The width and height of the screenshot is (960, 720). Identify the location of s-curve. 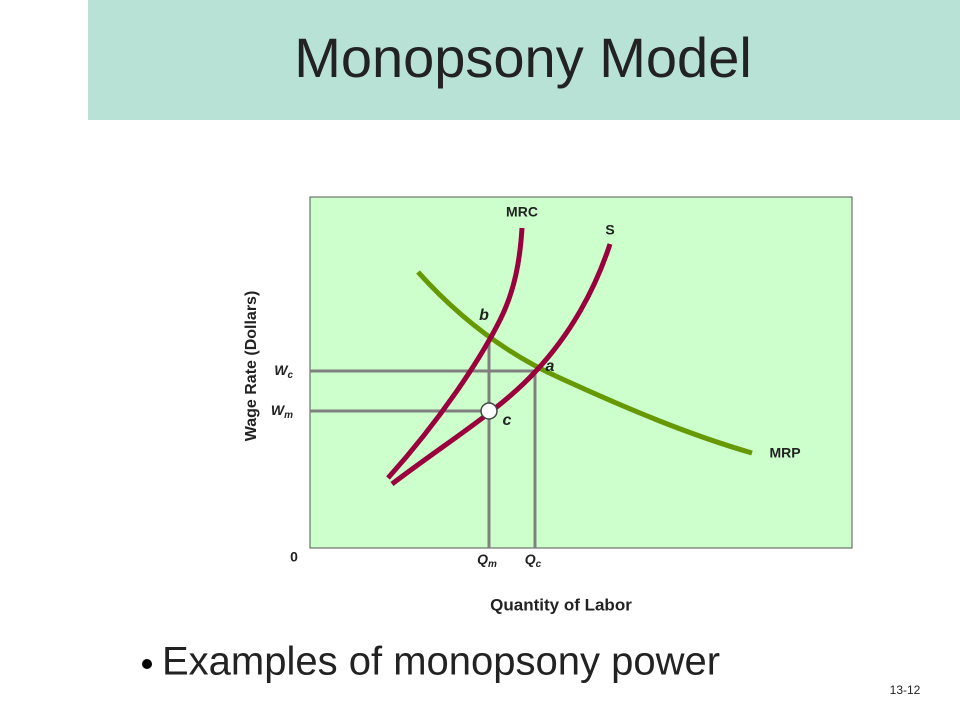
(501, 364).